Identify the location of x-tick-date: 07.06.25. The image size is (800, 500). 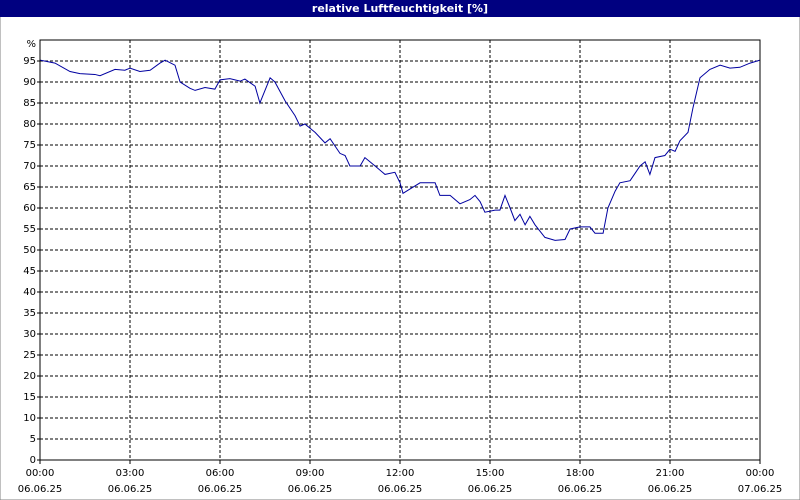
(760, 489).